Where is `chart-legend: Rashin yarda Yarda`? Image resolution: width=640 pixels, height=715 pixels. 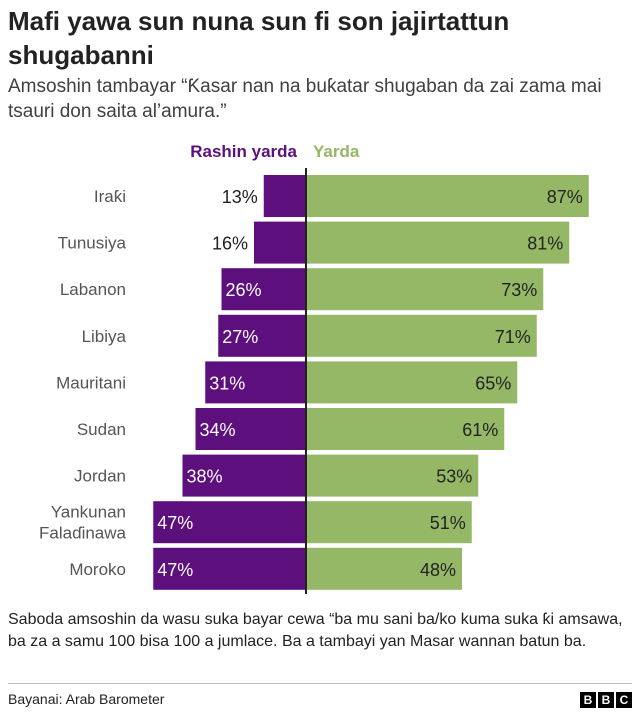
chart-legend: Rashin yarda Yarda is located at coordinates (275, 151).